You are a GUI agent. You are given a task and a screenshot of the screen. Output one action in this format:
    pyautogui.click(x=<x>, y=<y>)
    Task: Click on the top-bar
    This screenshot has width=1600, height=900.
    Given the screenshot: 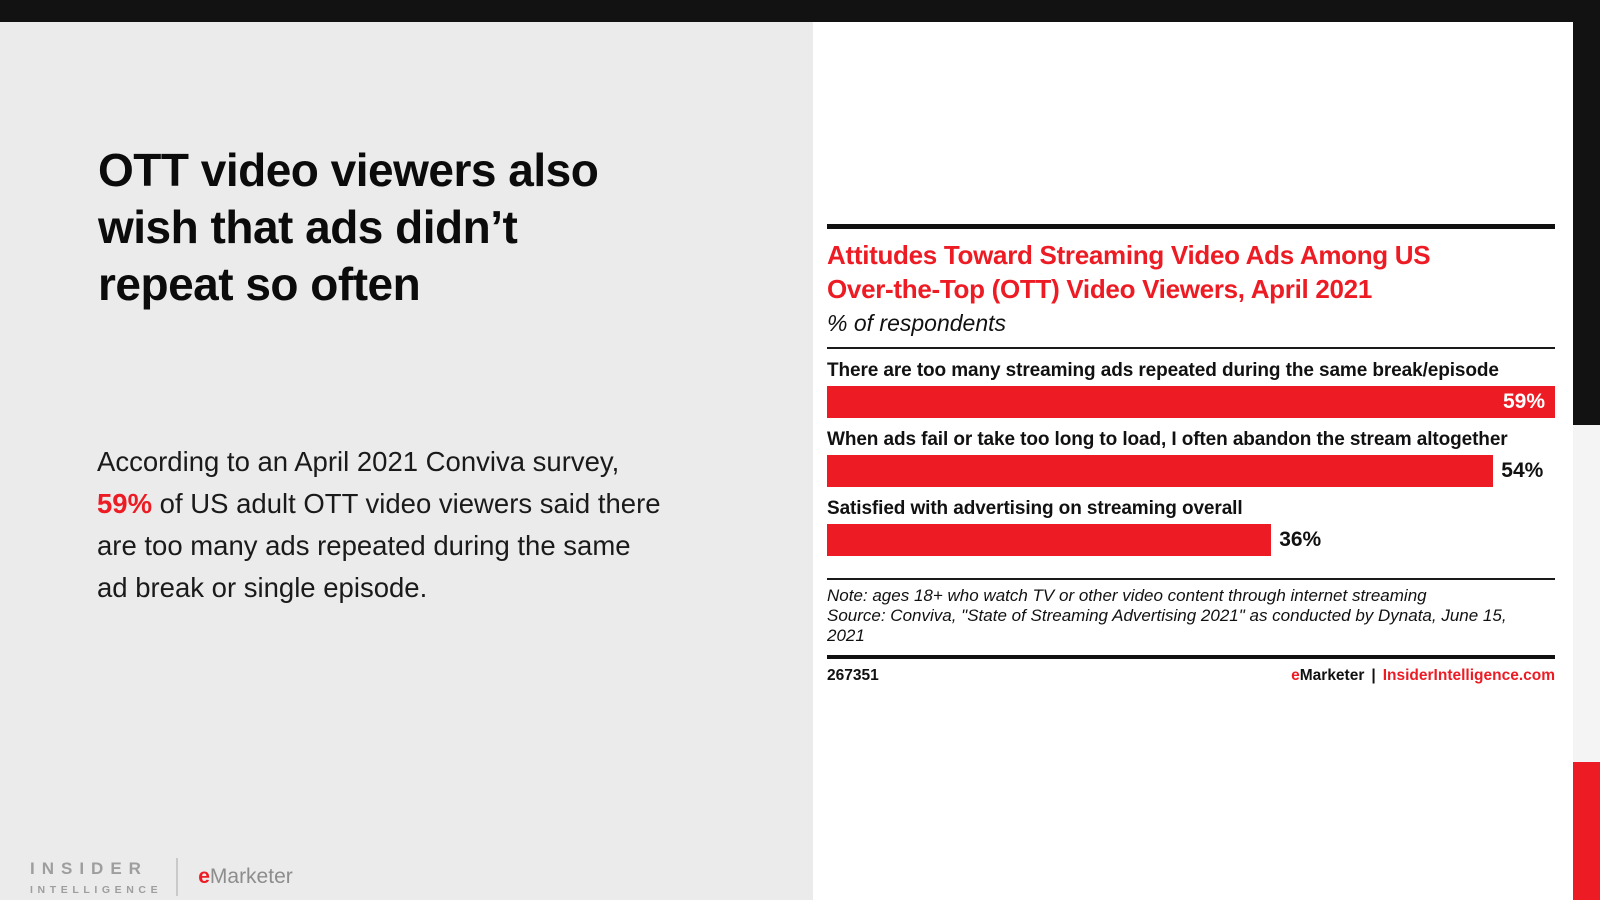 What is the action you would take?
    pyautogui.click(x=800, y=11)
    